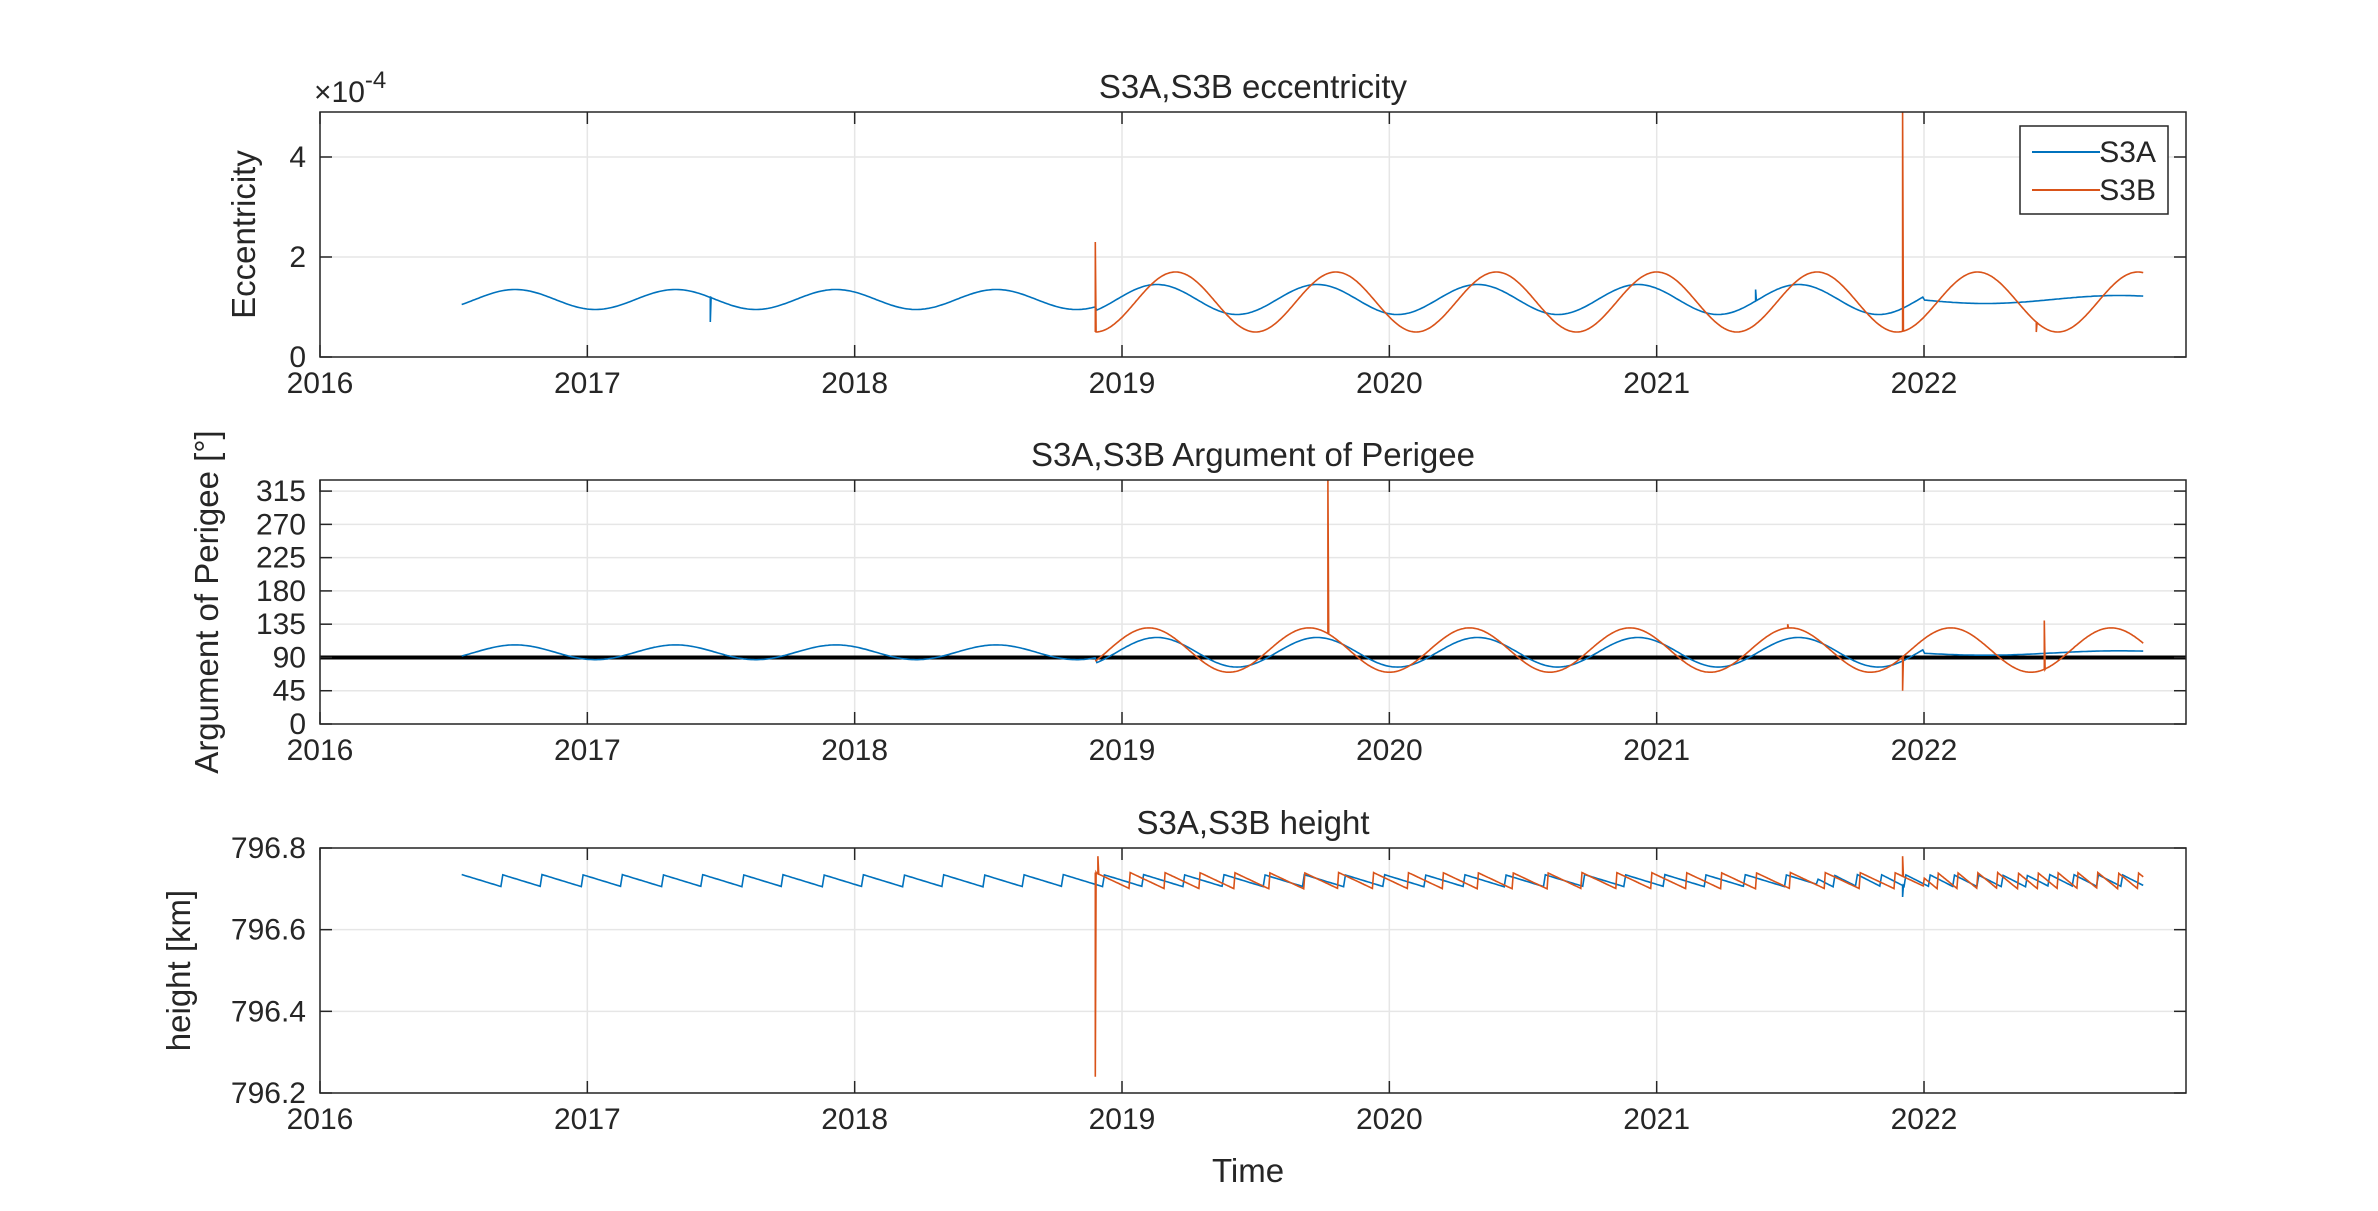  Describe the element at coordinates (297, 257) in the screenshot. I see `y-tick-label: 2` at that location.